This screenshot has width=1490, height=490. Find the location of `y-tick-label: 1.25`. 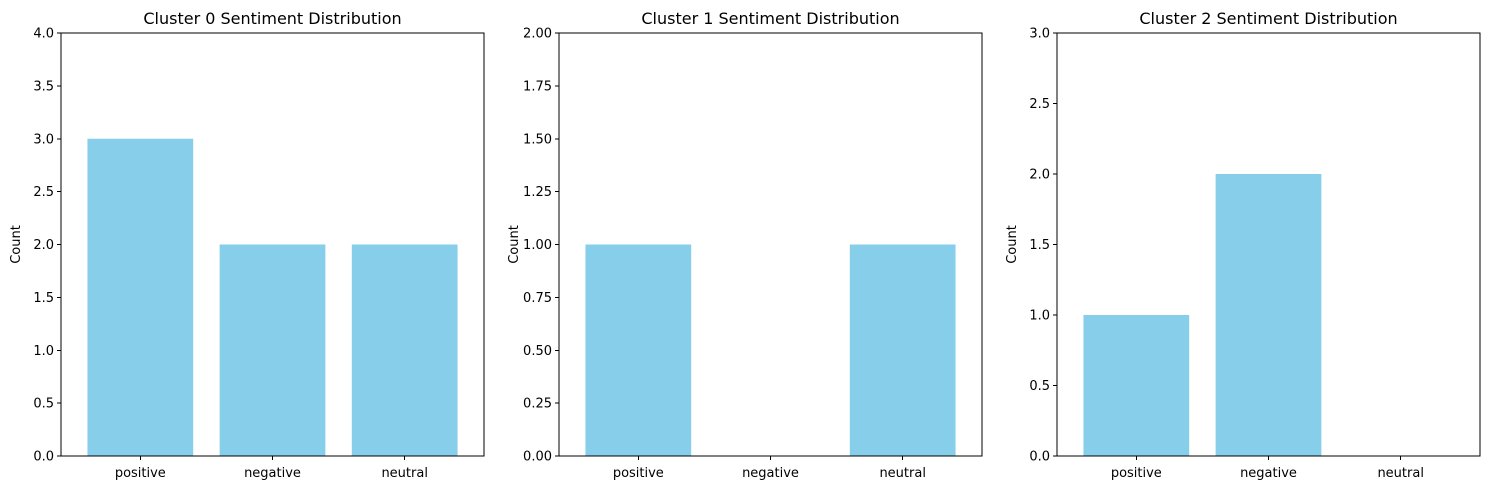

y-tick-label: 1.25 is located at coordinates (537, 192).